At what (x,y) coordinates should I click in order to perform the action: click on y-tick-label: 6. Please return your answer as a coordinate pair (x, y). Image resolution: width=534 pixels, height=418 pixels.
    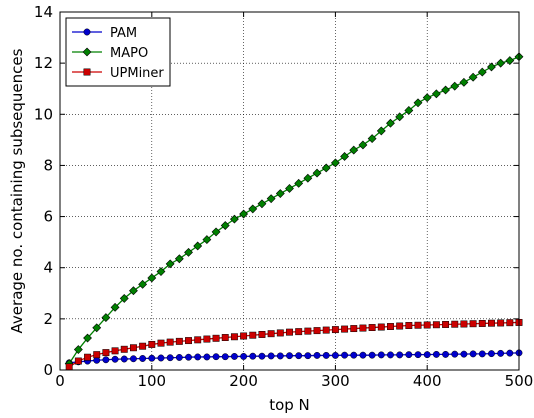
    Looking at the image, I should click on (48, 217).